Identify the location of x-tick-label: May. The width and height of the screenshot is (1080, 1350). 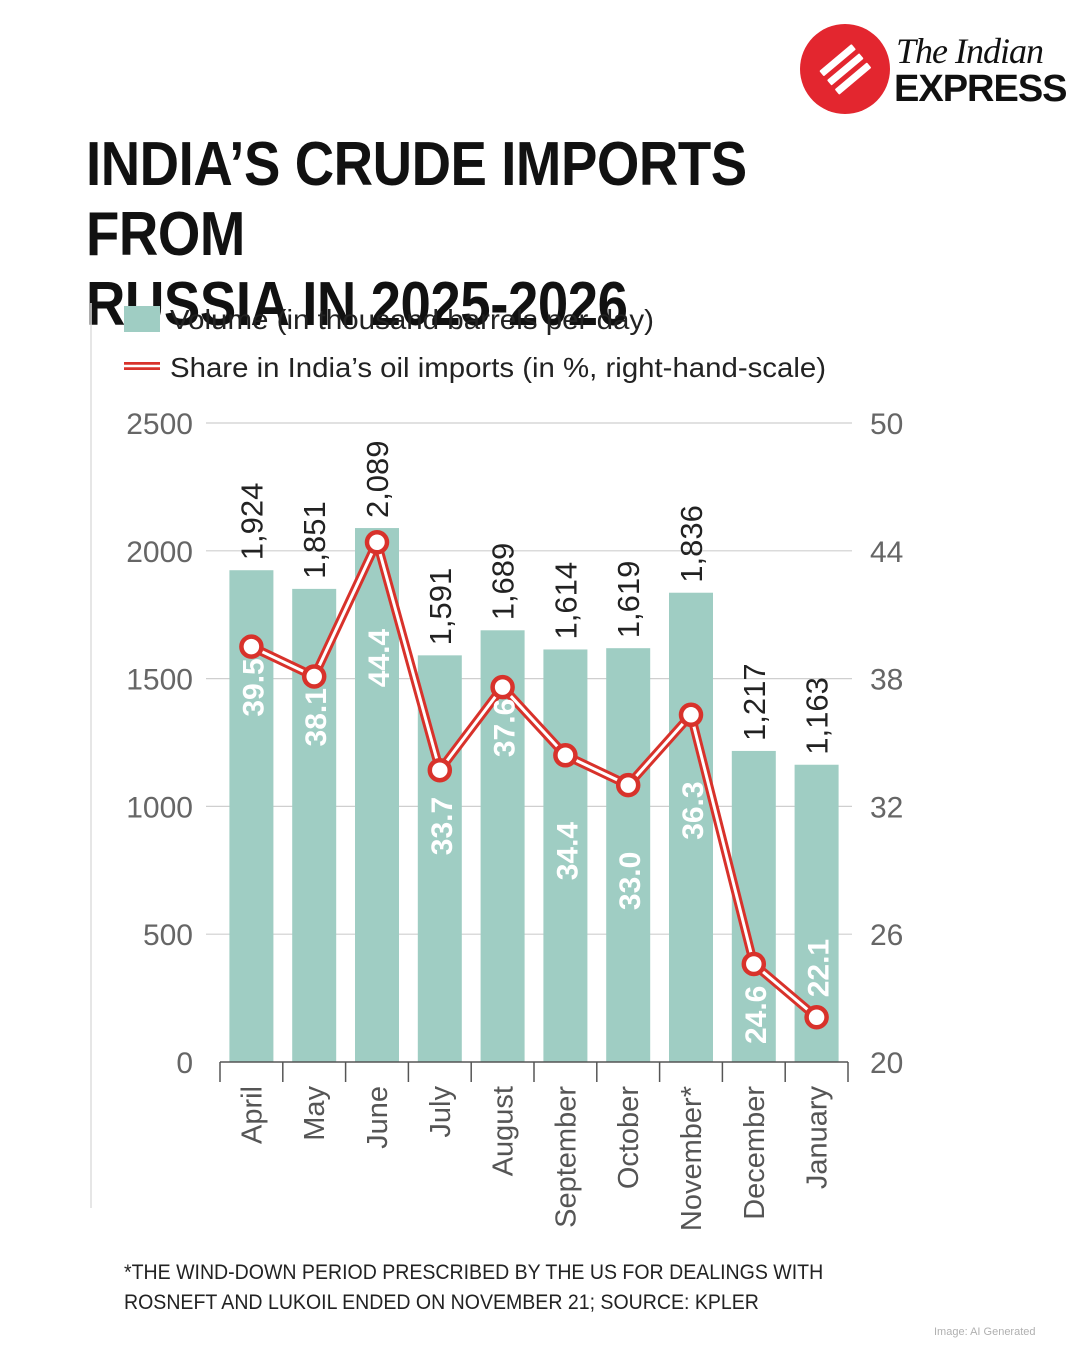
(315, 1113).